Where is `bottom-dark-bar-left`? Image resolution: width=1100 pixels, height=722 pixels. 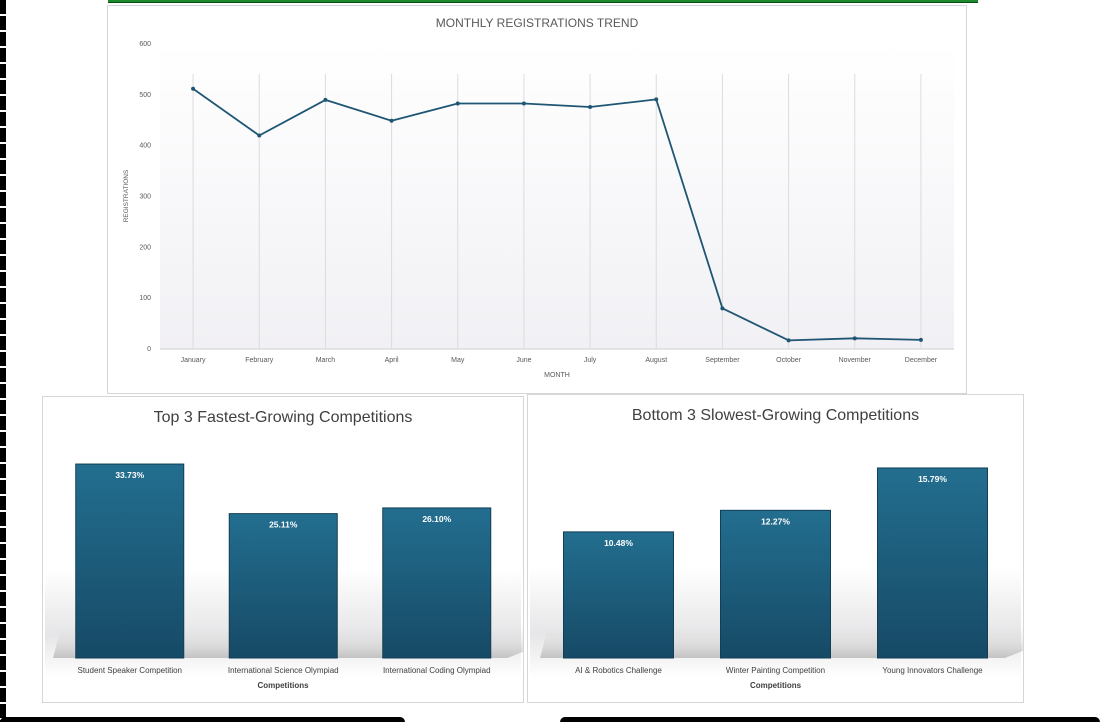 bottom-dark-bar-left is located at coordinates (202, 719).